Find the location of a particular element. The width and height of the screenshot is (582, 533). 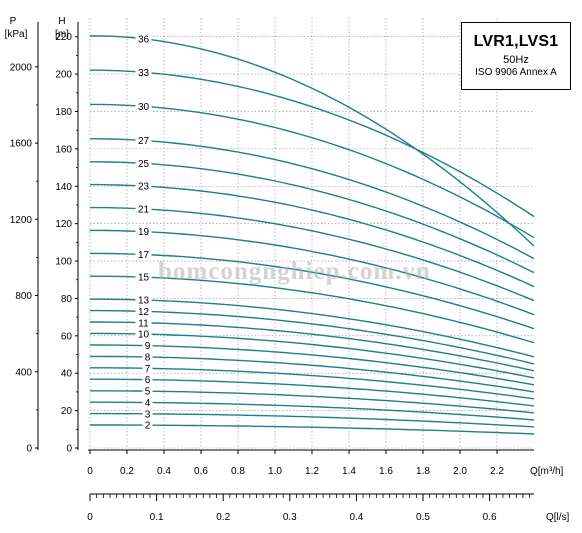

h-tick-label: 200 is located at coordinates (63, 75).